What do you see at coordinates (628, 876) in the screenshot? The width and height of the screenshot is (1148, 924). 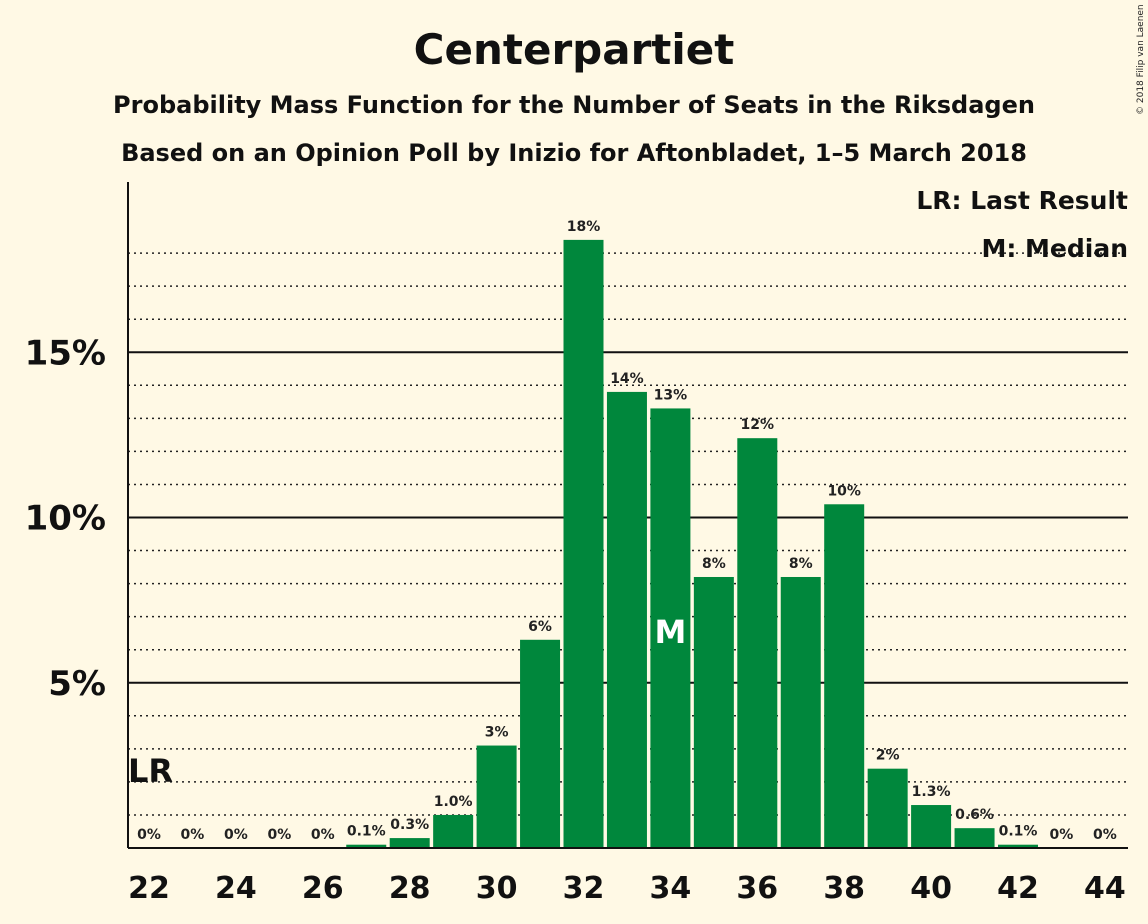 I see `x-axis: 22 24 26 28 30 32 34 36 38 40 42 44` at bounding box center [628, 876].